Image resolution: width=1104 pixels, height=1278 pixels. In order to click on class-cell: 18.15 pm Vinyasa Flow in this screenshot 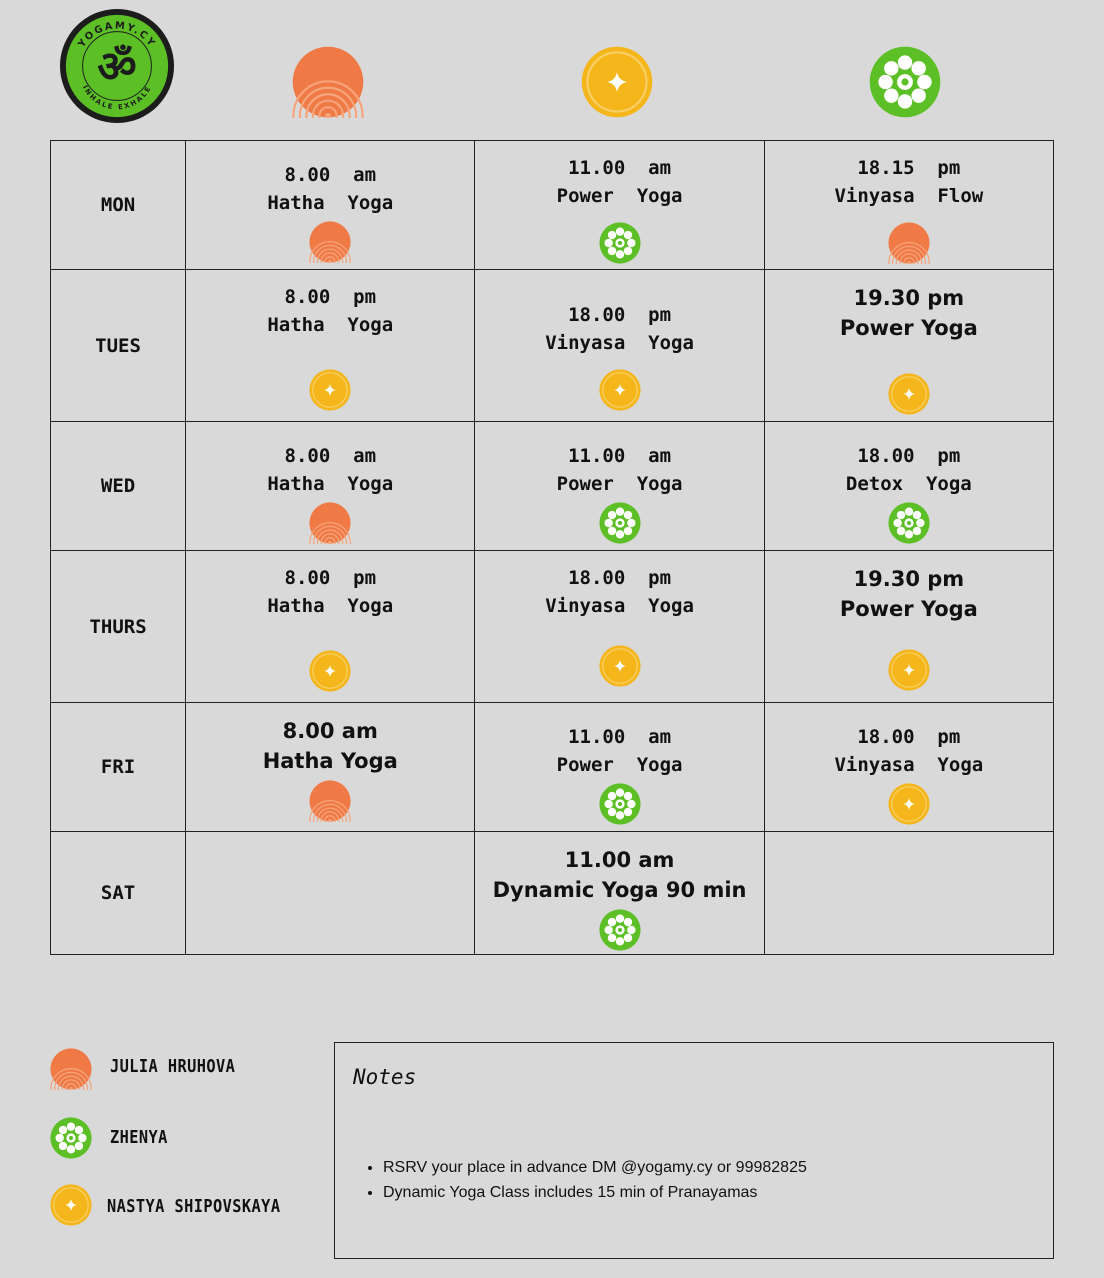, I will do `click(909, 205)`.